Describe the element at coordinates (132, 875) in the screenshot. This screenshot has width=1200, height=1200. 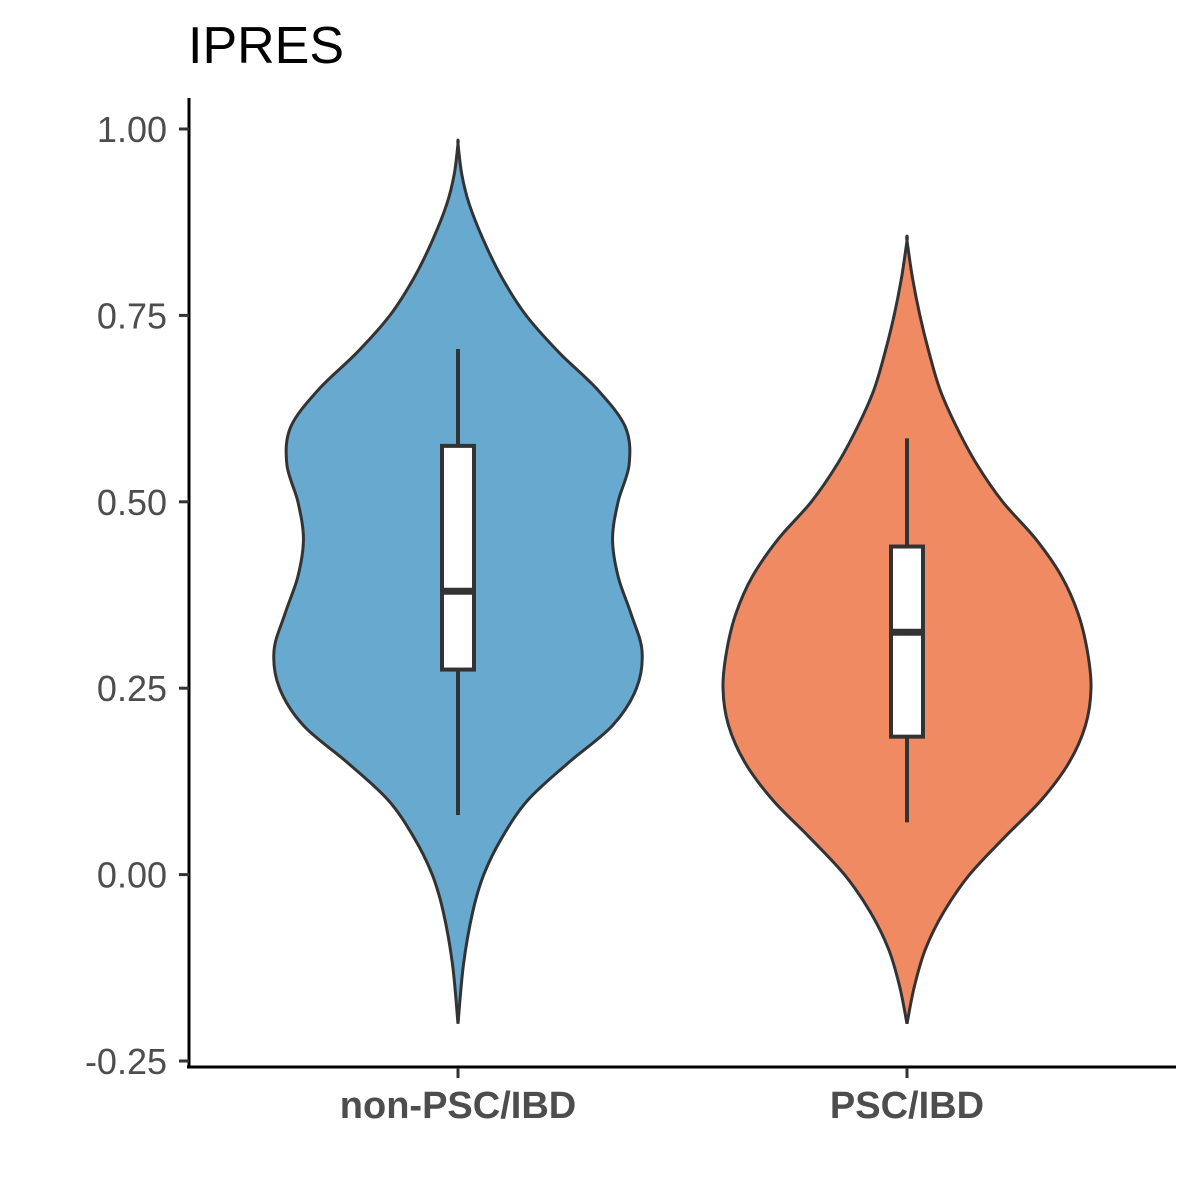
I see `y-tick-label: 0.00` at that location.